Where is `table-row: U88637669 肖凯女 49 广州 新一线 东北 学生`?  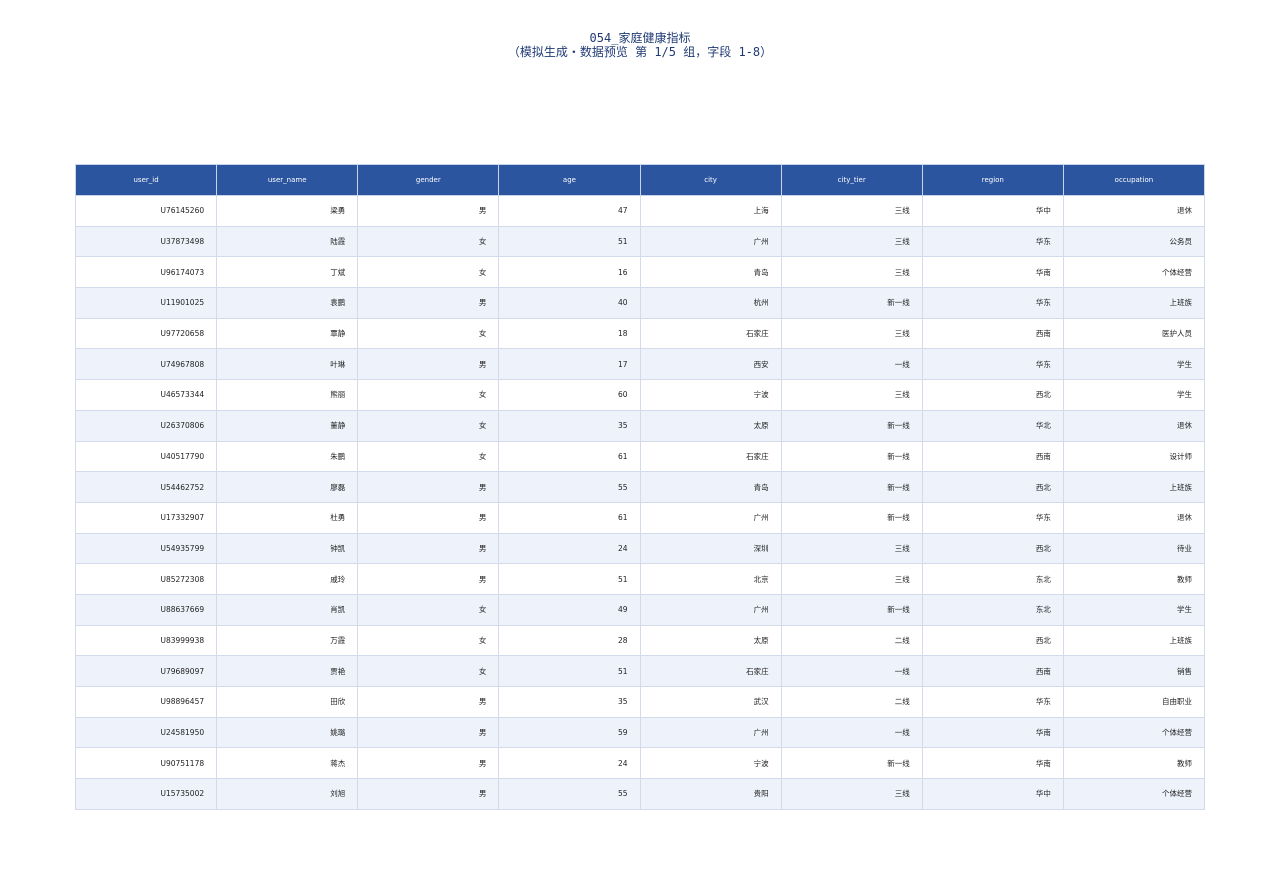 table-row: U88637669 肖凯女 49 广州 新一线 东北 学生 is located at coordinates (640, 609).